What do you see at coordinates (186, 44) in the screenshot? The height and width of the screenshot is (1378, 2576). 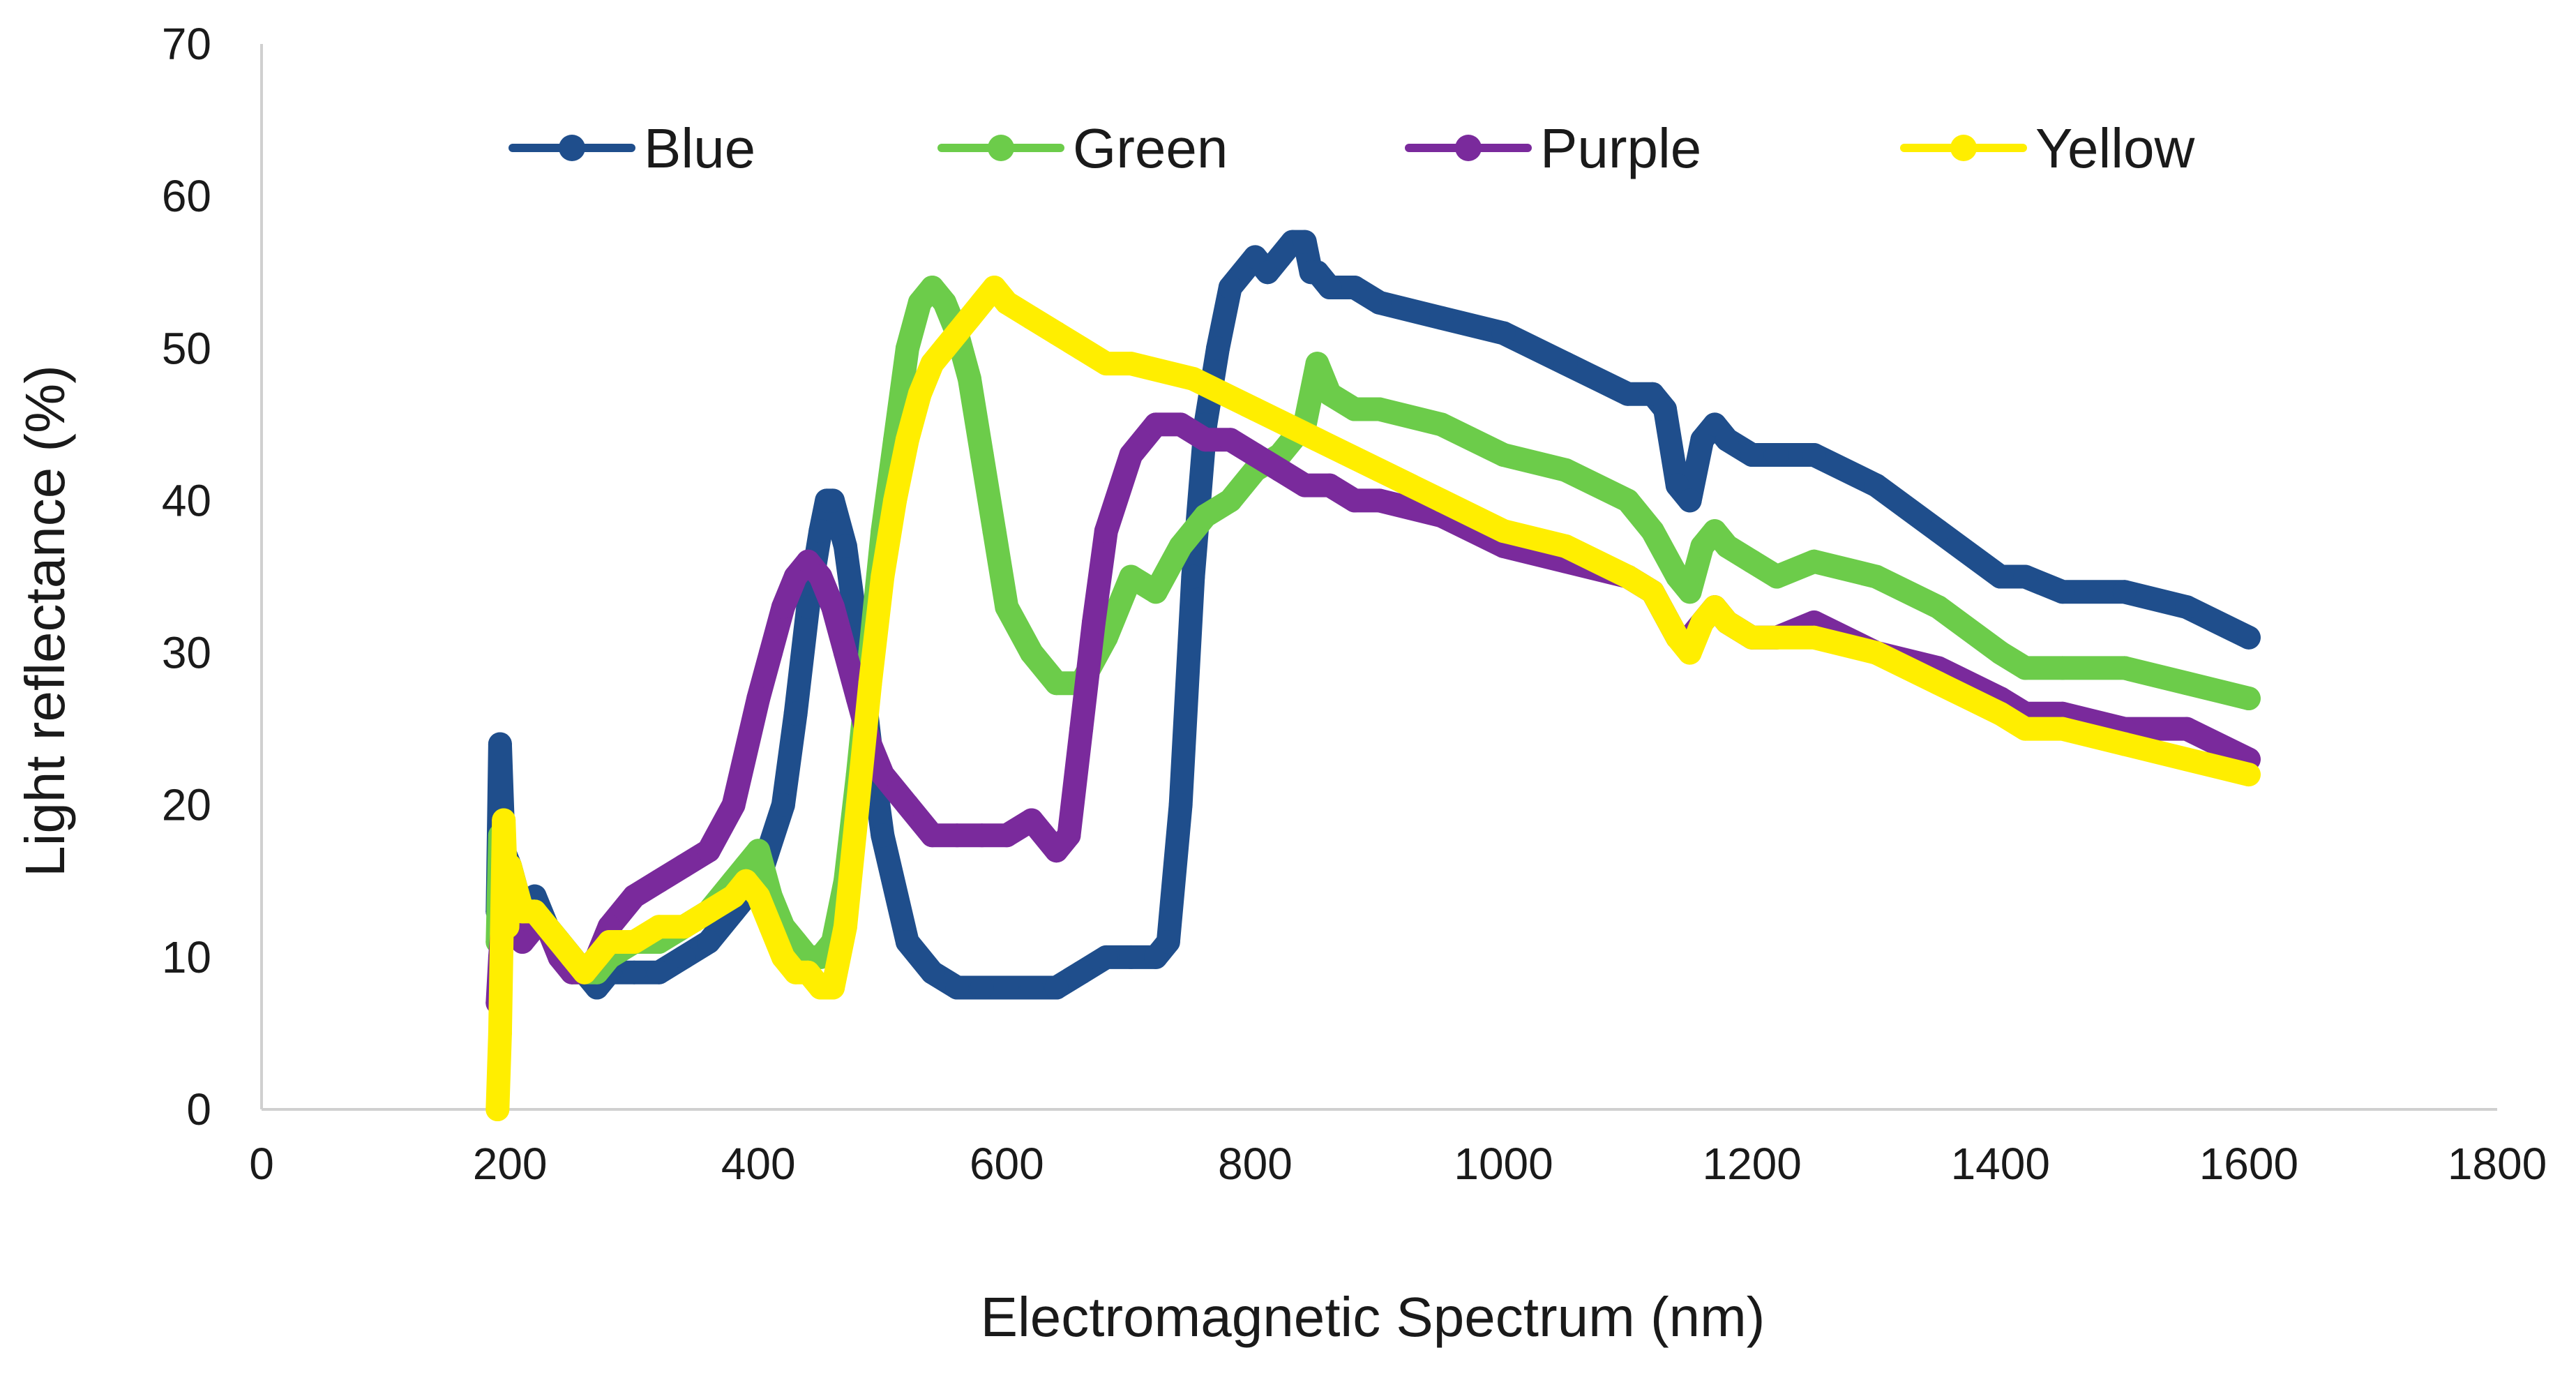 I see `y-tick-label: 70` at bounding box center [186, 44].